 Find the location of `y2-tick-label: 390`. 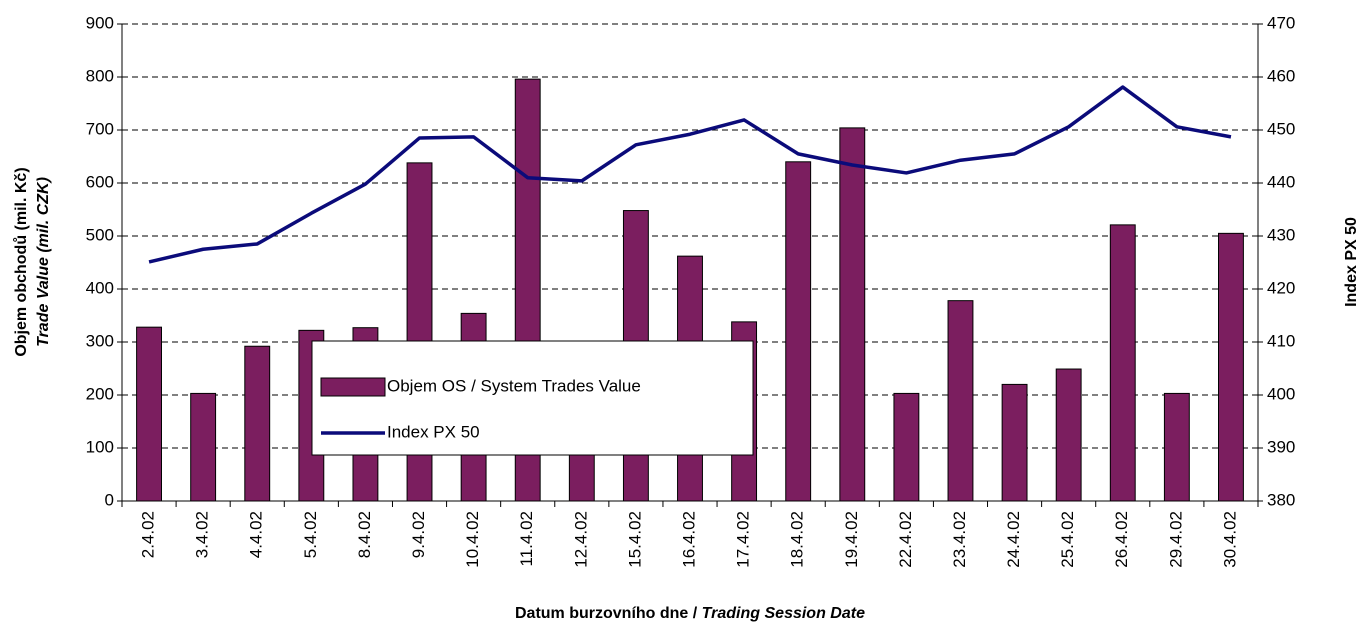

y2-tick-label: 390 is located at coordinates (1281, 446).